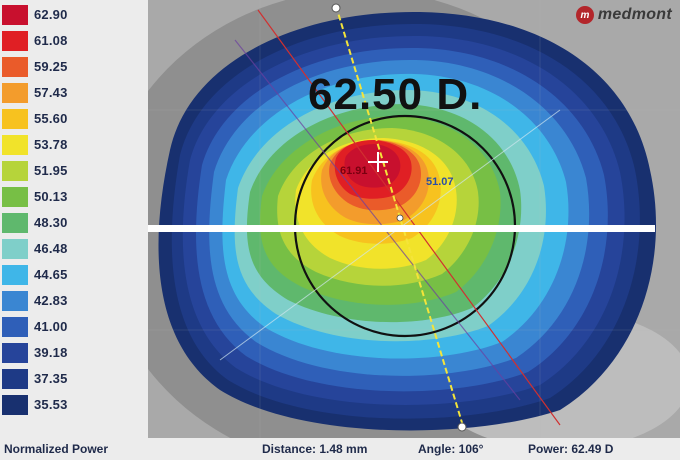 This screenshot has height=460, width=680. What do you see at coordinates (74, 301) in the screenshot?
I see `legend-row: 42.83` at bounding box center [74, 301].